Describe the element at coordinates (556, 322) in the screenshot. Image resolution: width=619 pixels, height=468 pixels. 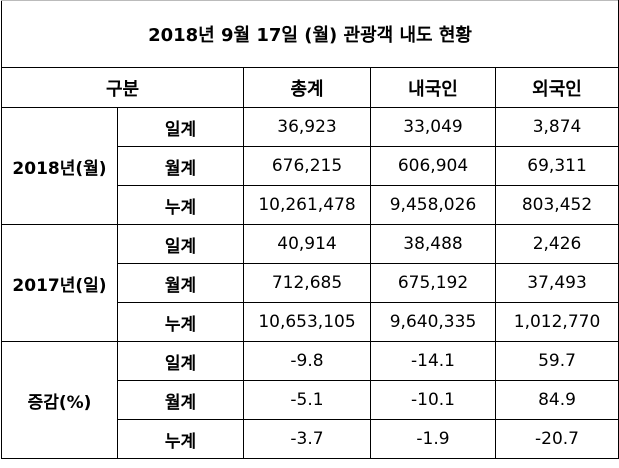
I see `cell-foreign: 1,012,770` at that location.